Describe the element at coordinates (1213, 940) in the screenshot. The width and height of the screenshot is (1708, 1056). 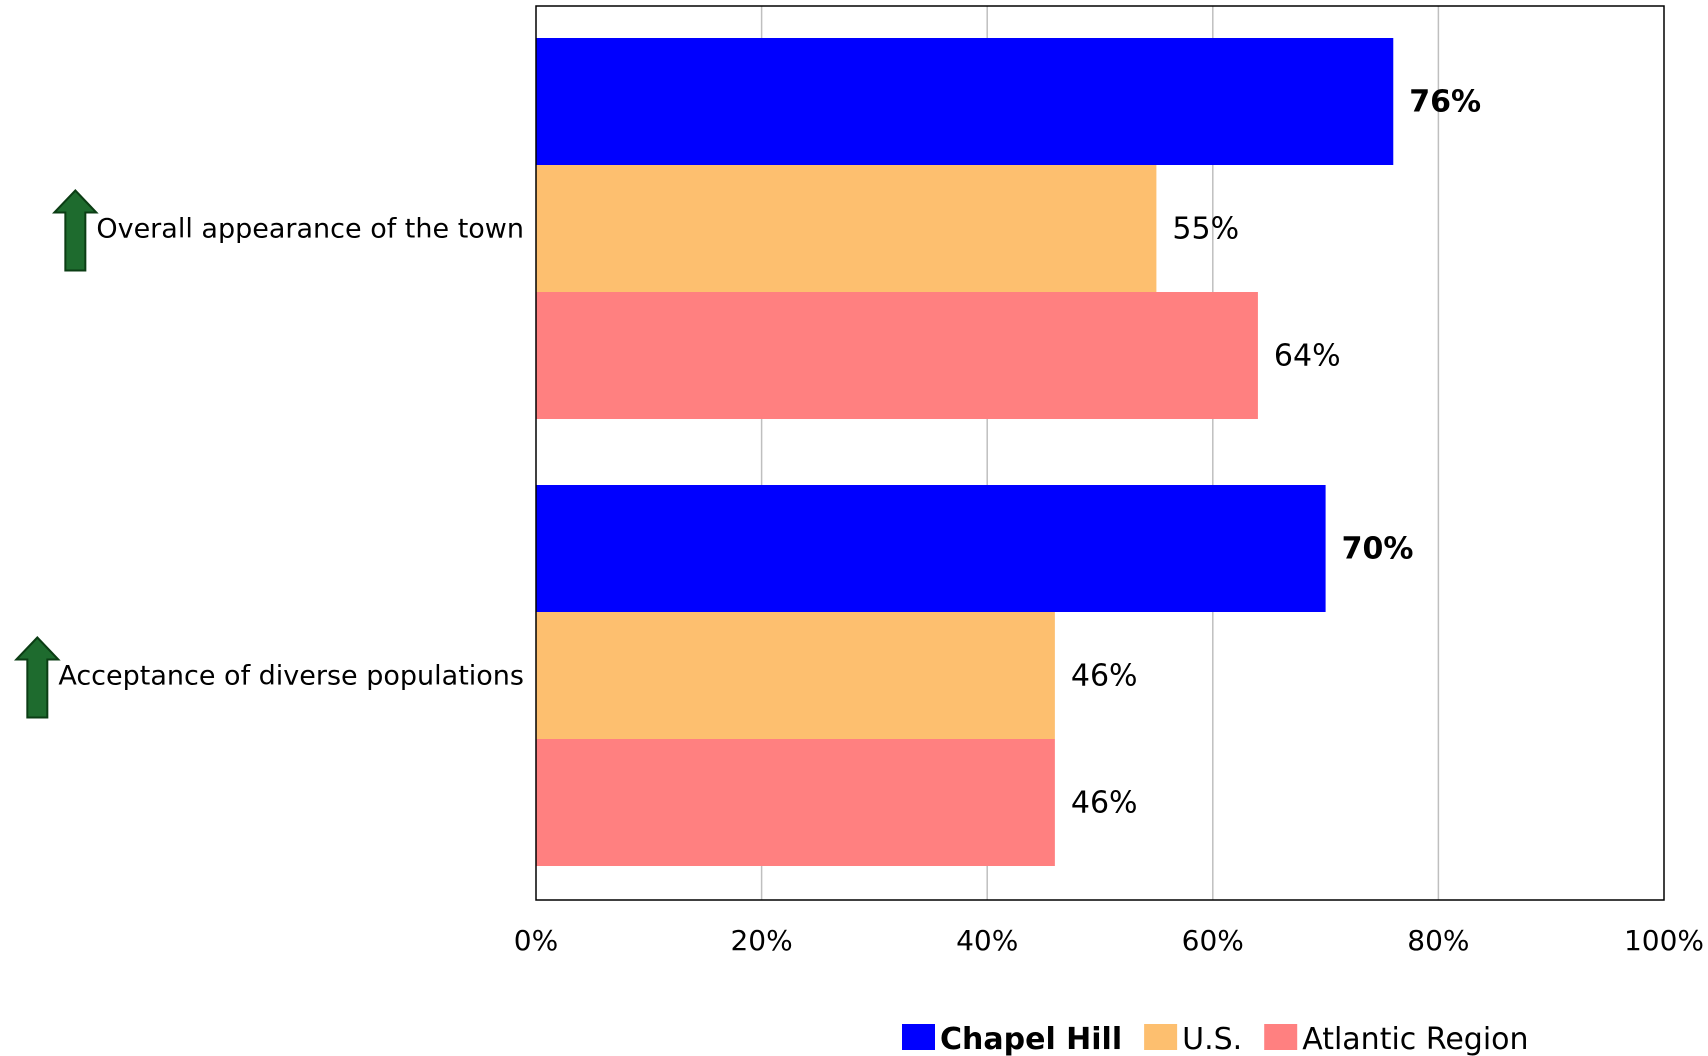
I see `x-tick-label: 60%` at that location.